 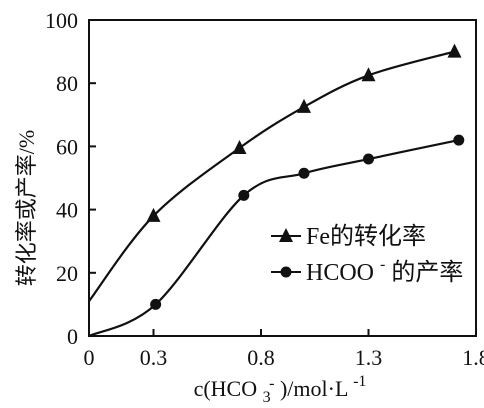 What do you see at coordinates (226, 388) in the screenshot?
I see `x-axis-title-prefix: c(HCO` at bounding box center [226, 388].